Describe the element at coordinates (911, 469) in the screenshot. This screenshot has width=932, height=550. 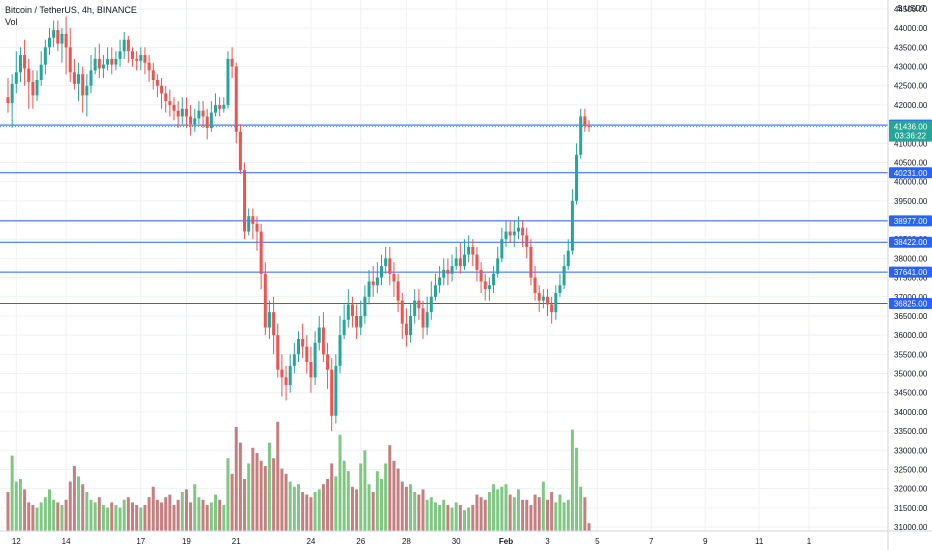
I see `y-tick-label: 32500.00` at that location.